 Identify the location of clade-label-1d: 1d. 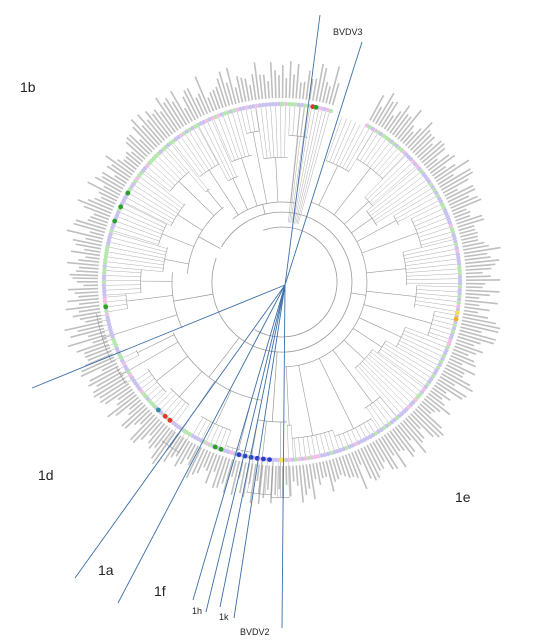
(46, 475).